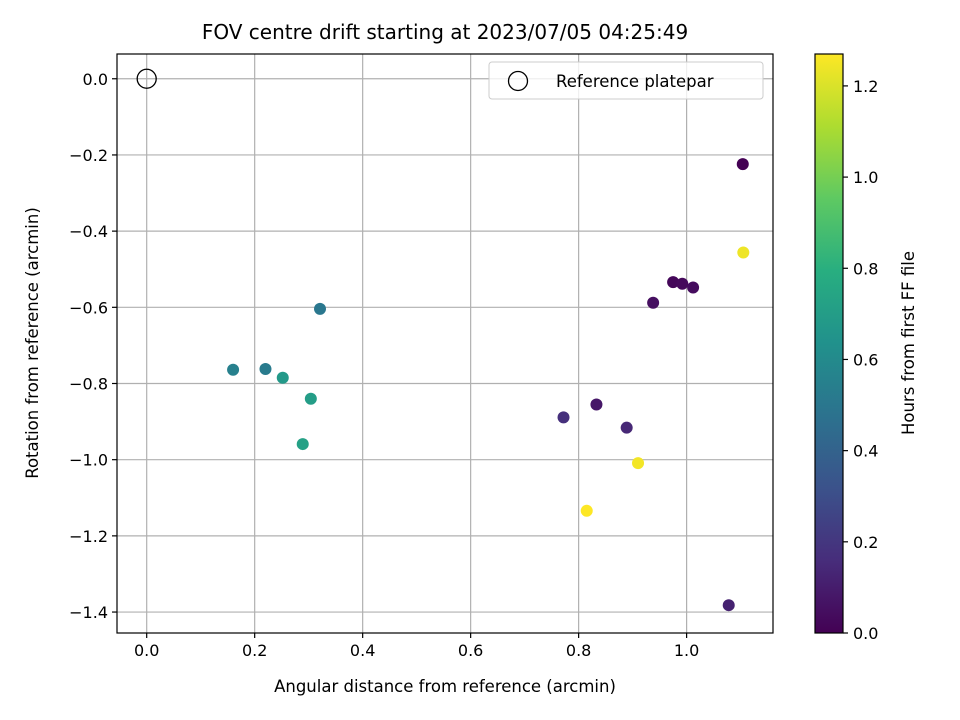 This screenshot has width=960, height=720. Describe the element at coordinates (146, 650) in the screenshot. I see `x-tick-label: 0.0` at that location.